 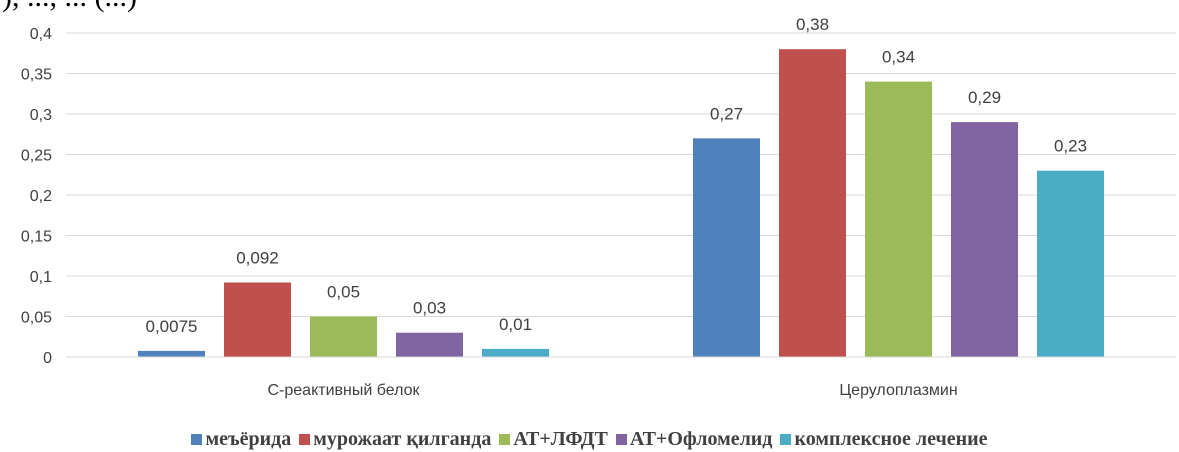 I want to click on y-tick-label: 0,25, so click(x=36, y=156).